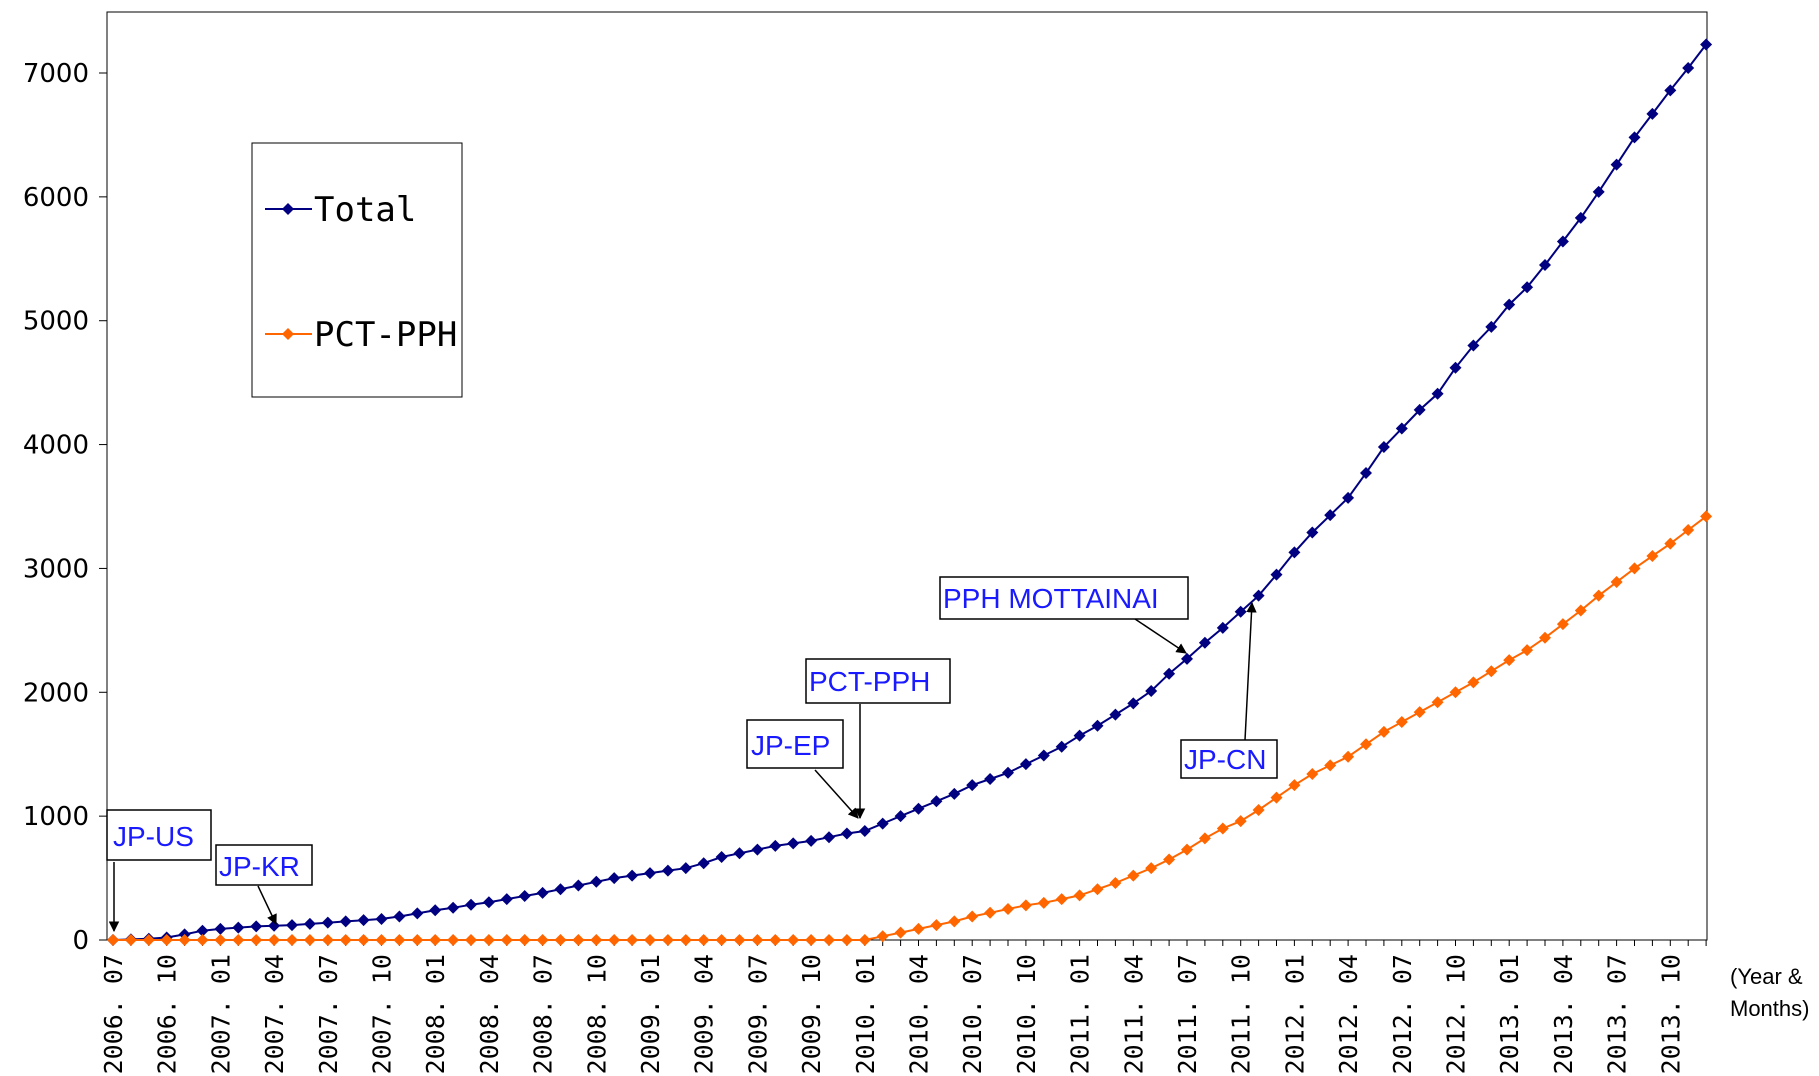  Describe the element at coordinates (267, 905) in the screenshot. I see `annotation-arrow` at that location.